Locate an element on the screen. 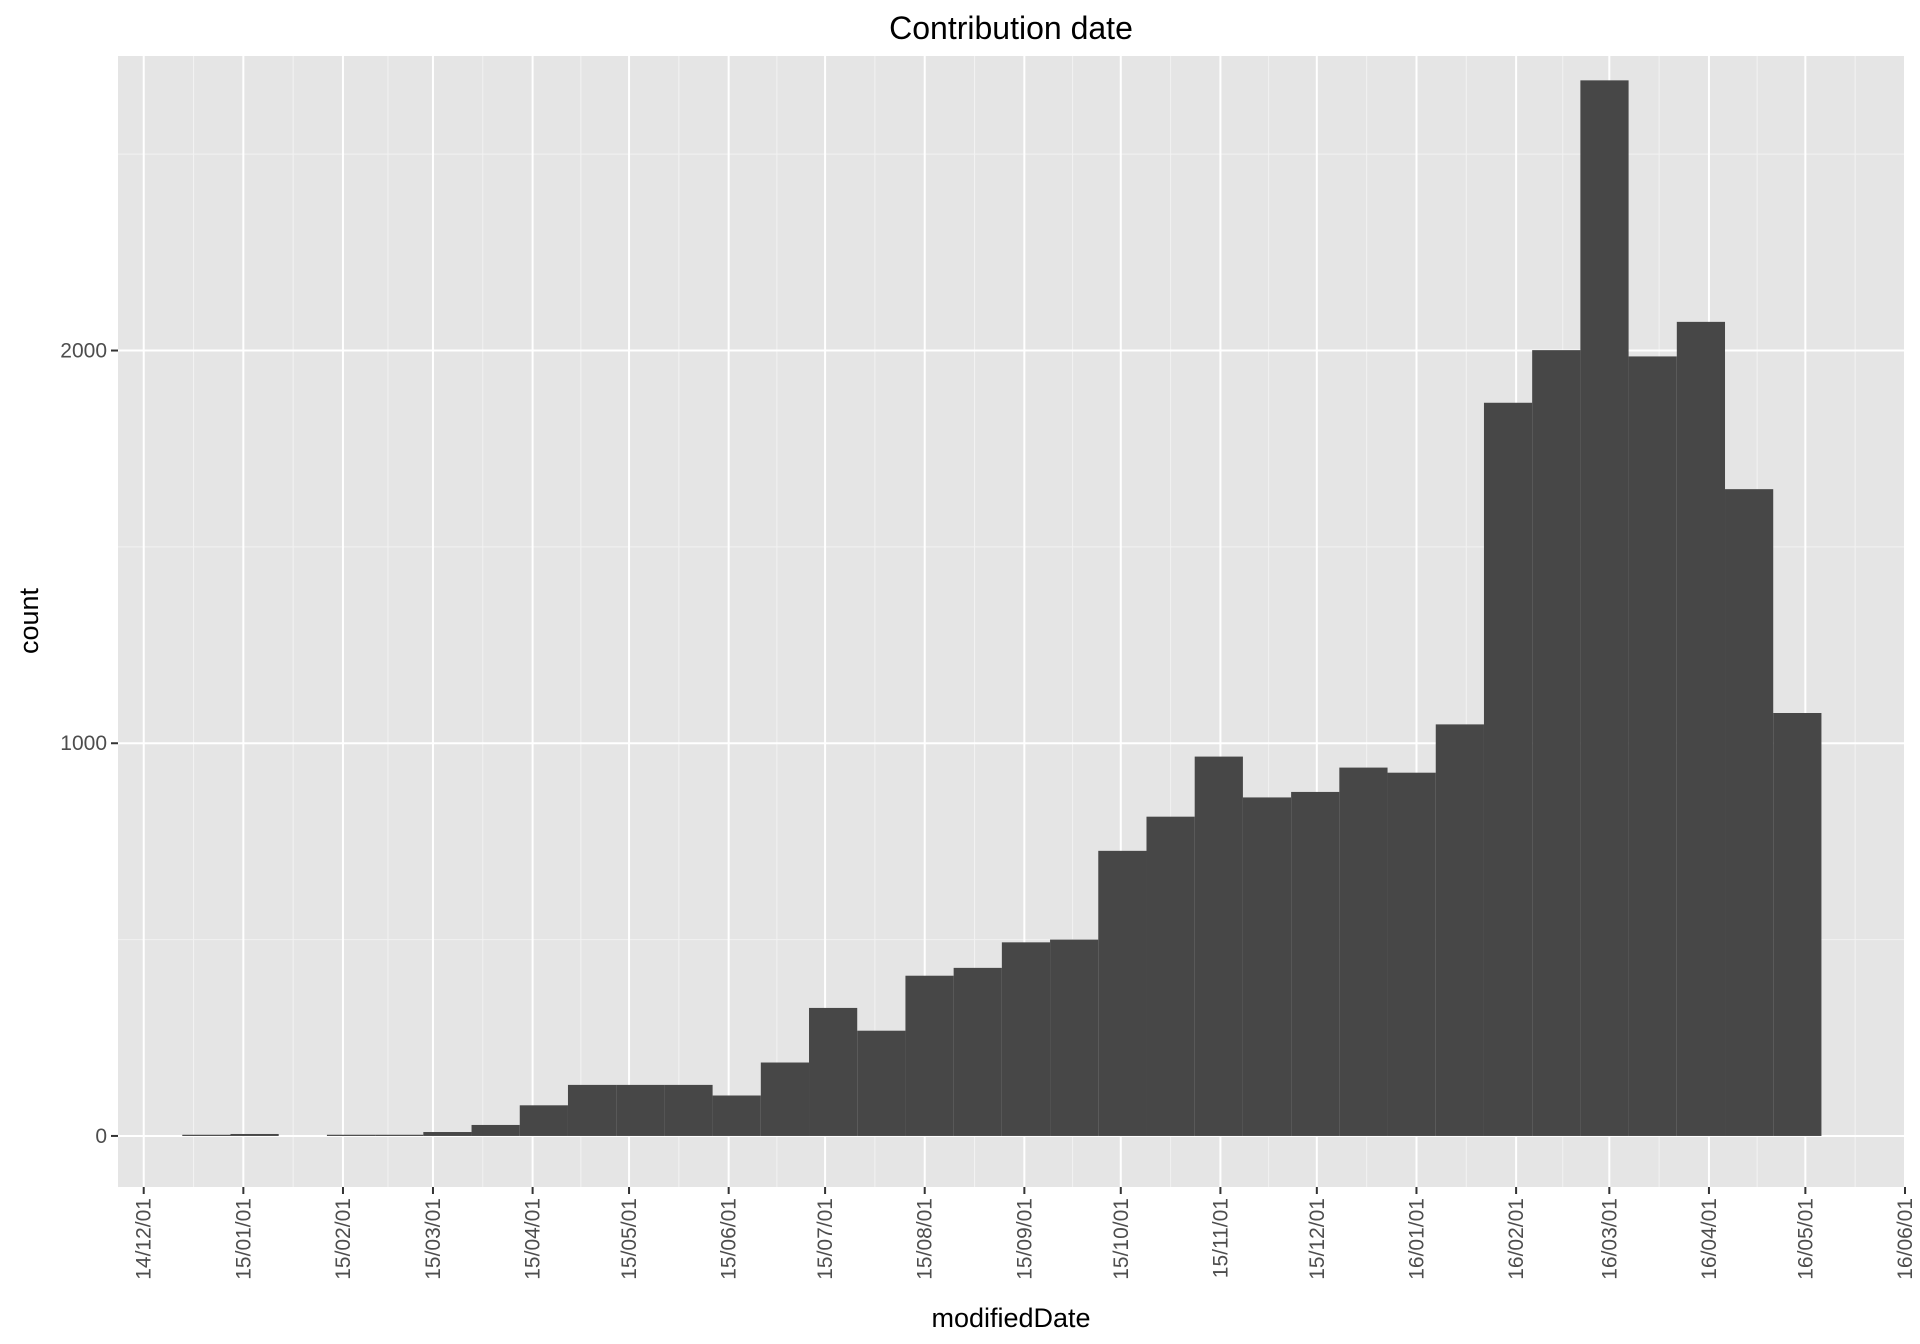 Image resolution: width=1920 pixels, height=1344 pixels. y-tick-label: 2000 is located at coordinates (83, 351).